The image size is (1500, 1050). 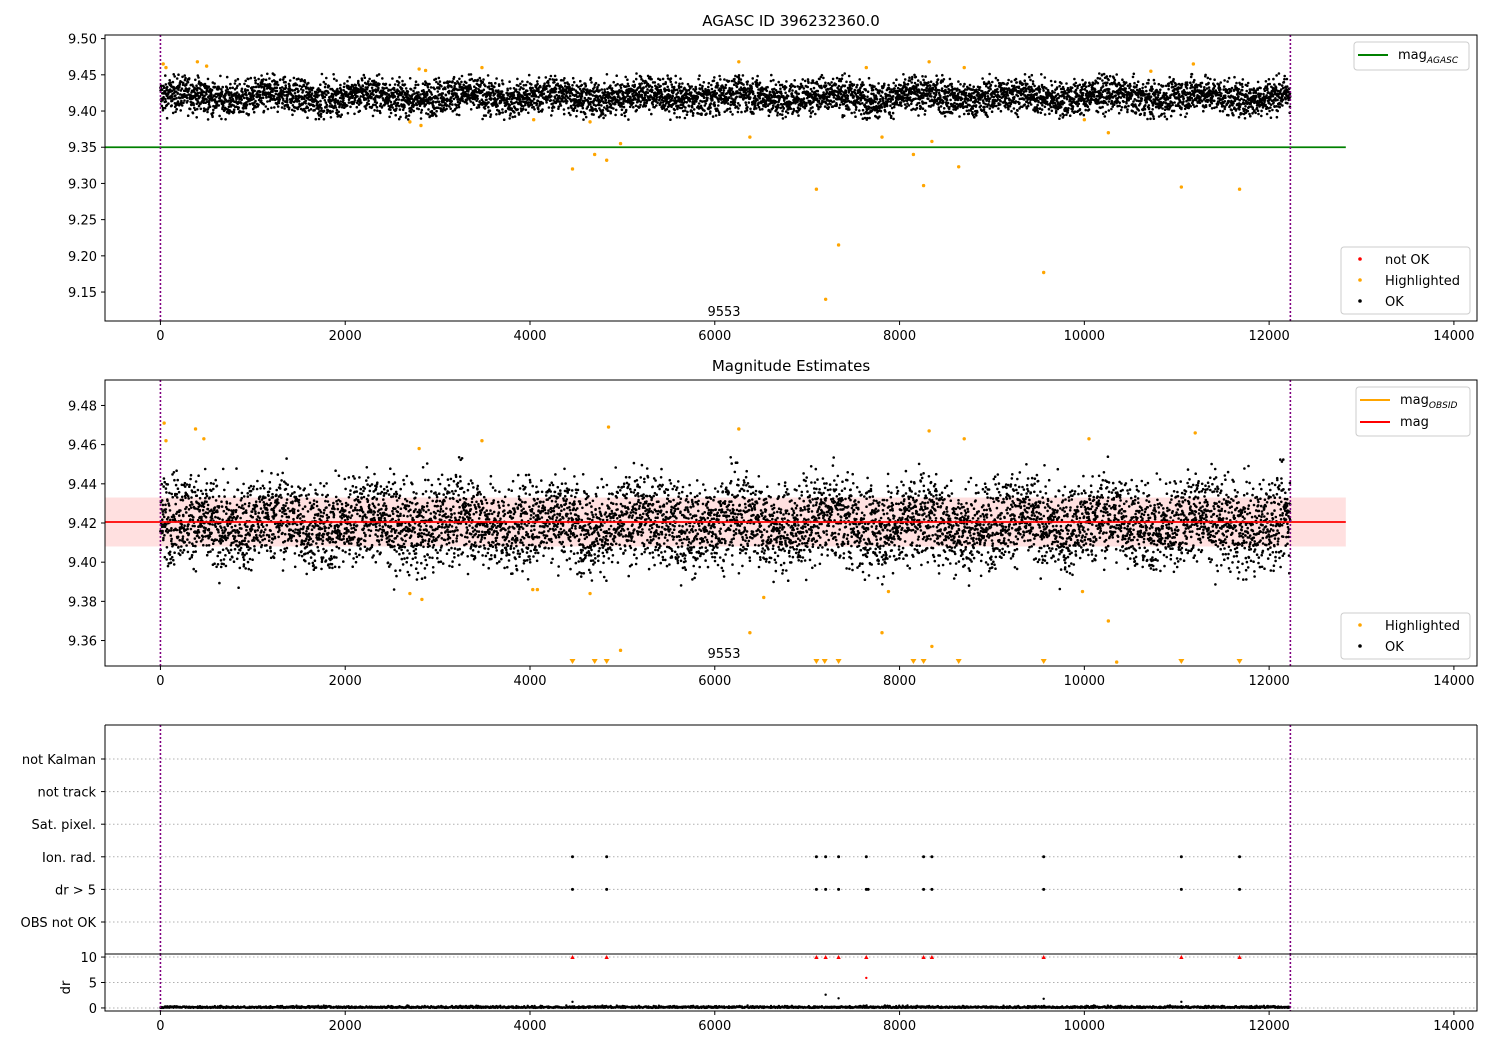 What do you see at coordinates (82, 485) in the screenshot?
I see `y-tick-label: 9.44` at bounding box center [82, 485].